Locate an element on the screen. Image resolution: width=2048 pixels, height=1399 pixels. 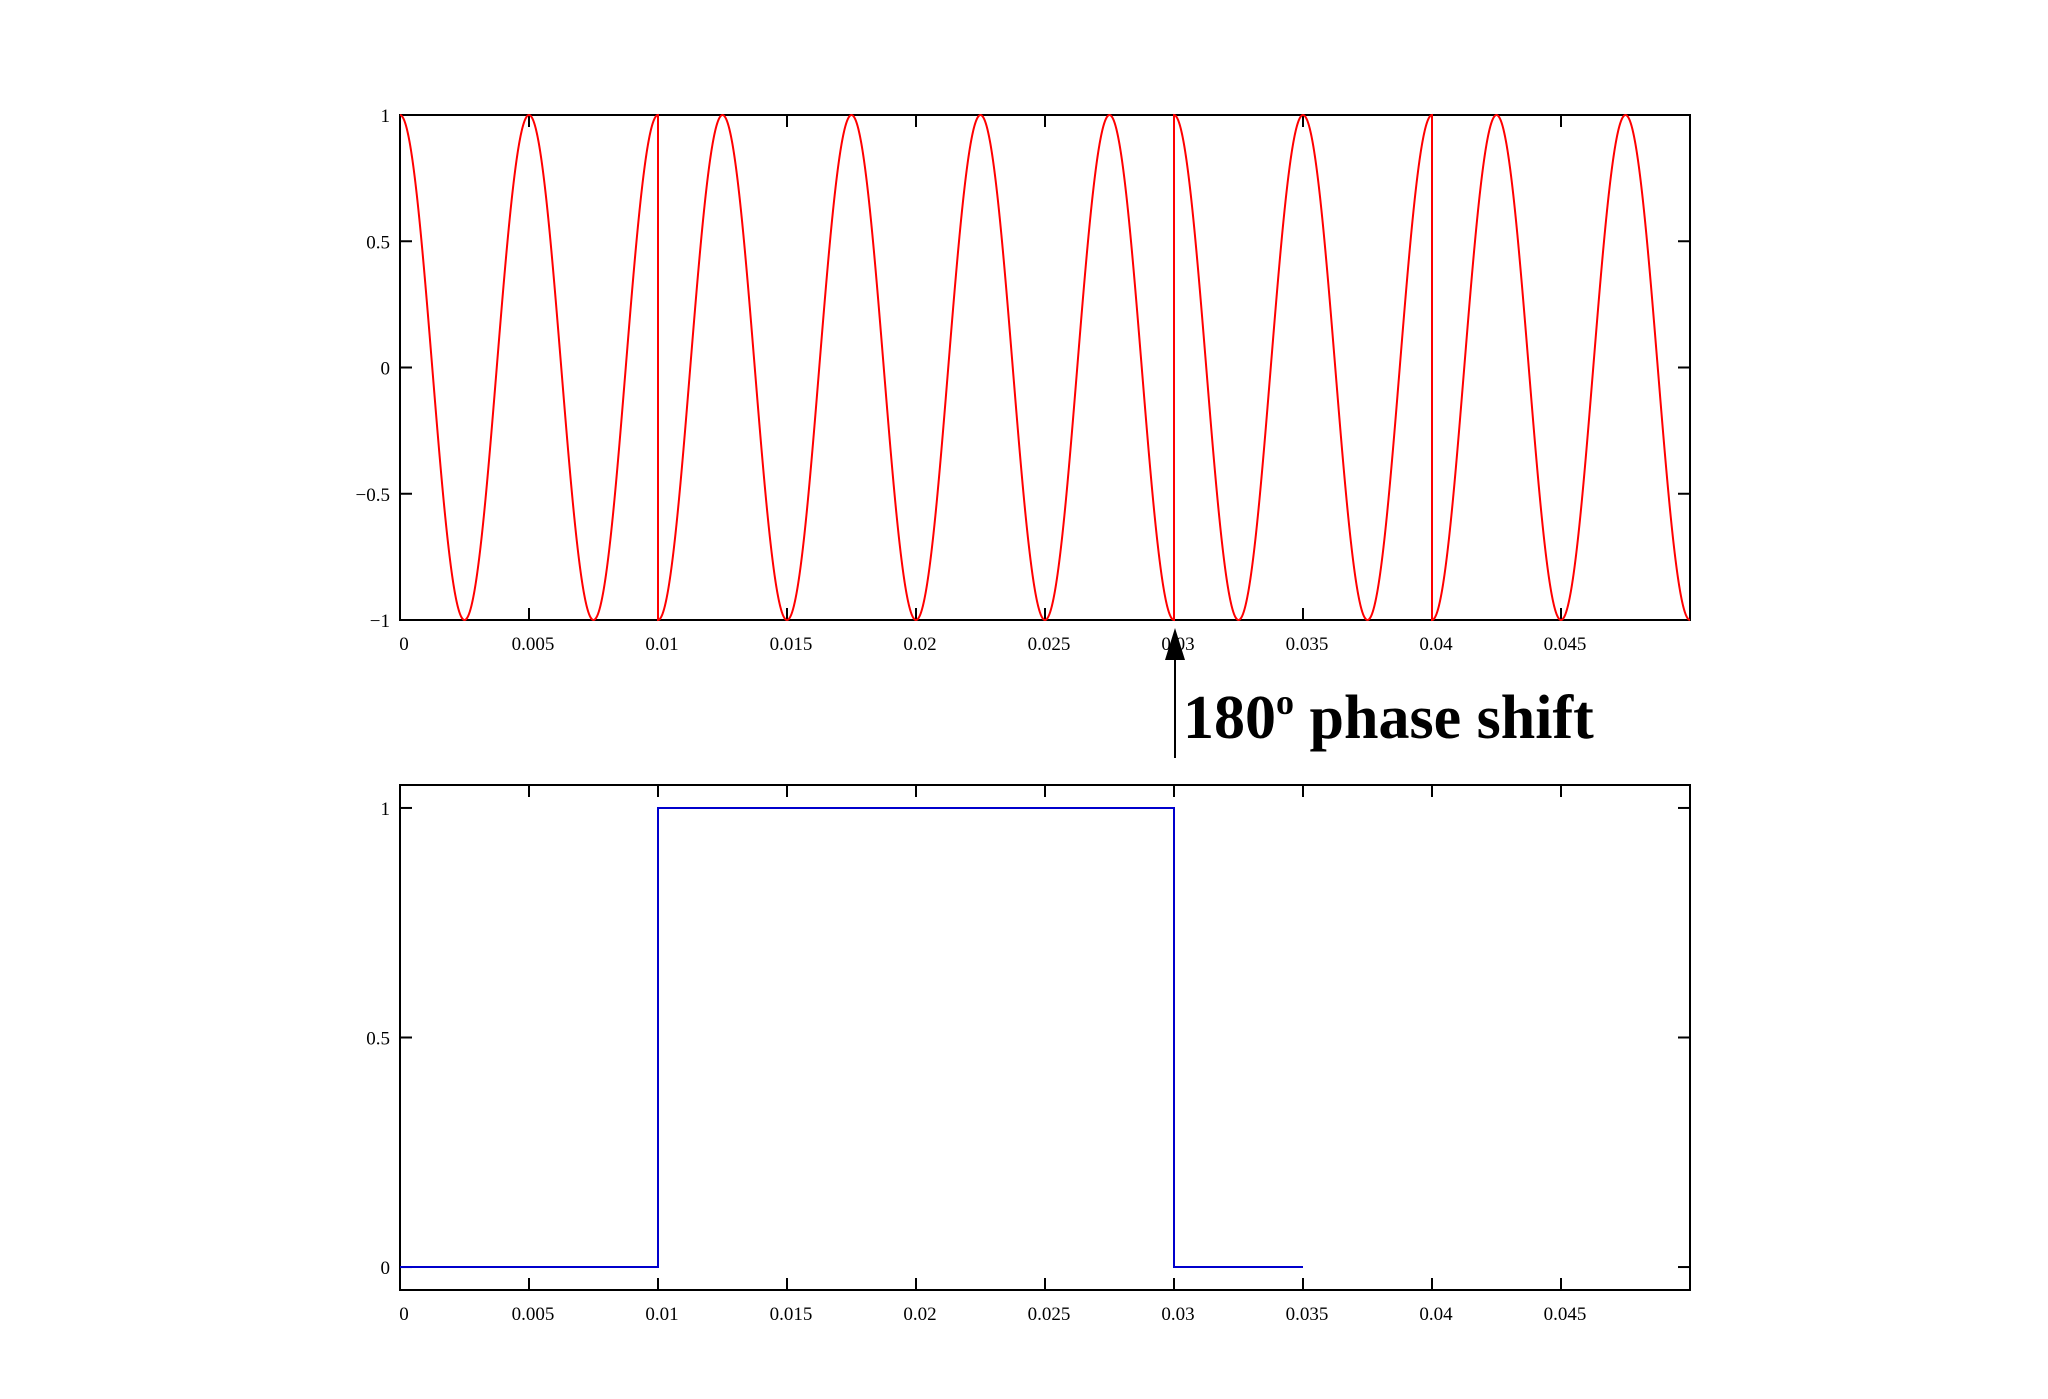
bottom-x-tick-label: 0.035 is located at coordinates (1307, 1314).